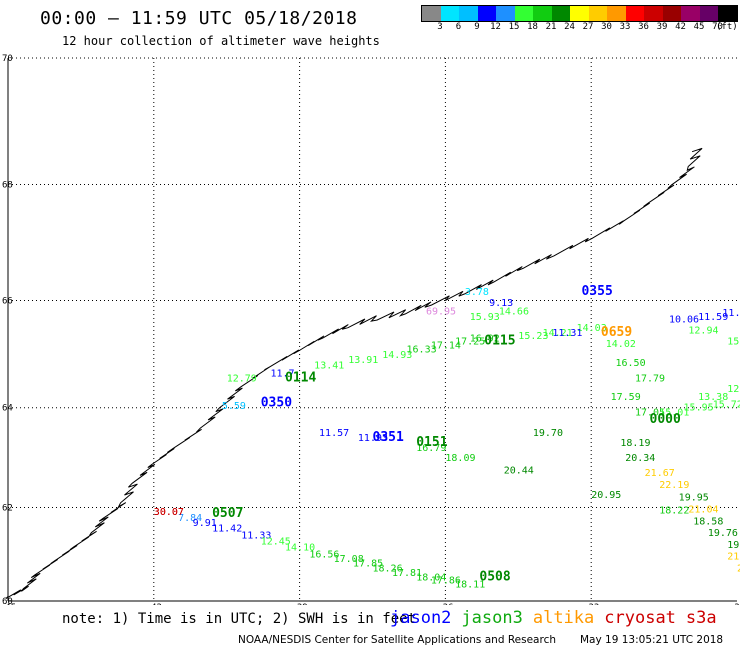 The height and width of the screenshot is (650, 740). Describe the element at coordinates (558, 333) in the screenshot. I see `wave-height-label: 14.21` at that location.